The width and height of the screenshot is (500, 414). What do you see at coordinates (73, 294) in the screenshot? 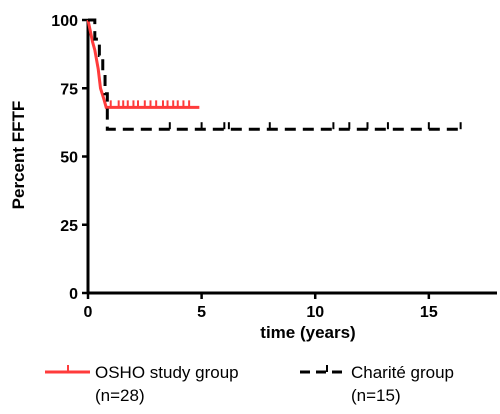
I see `y-tick-label: 0` at bounding box center [73, 294].